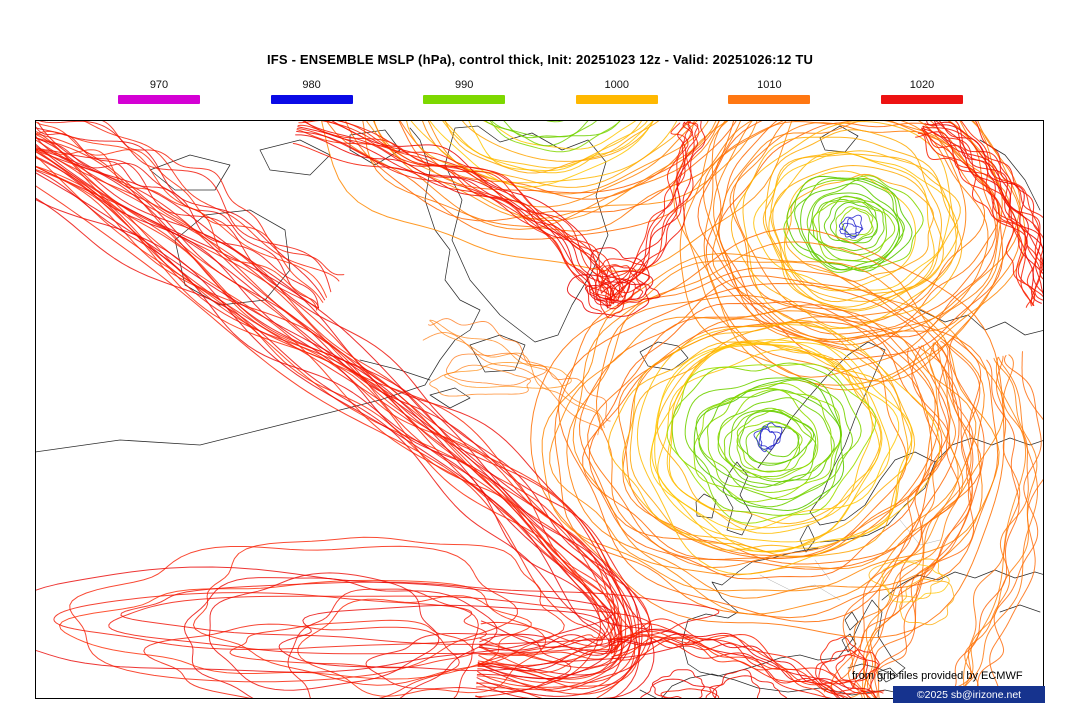 This screenshot has height=718, width=1080. I want to click on copyright-badge: ©2025 sb@irizone.net, so click(969, 694).